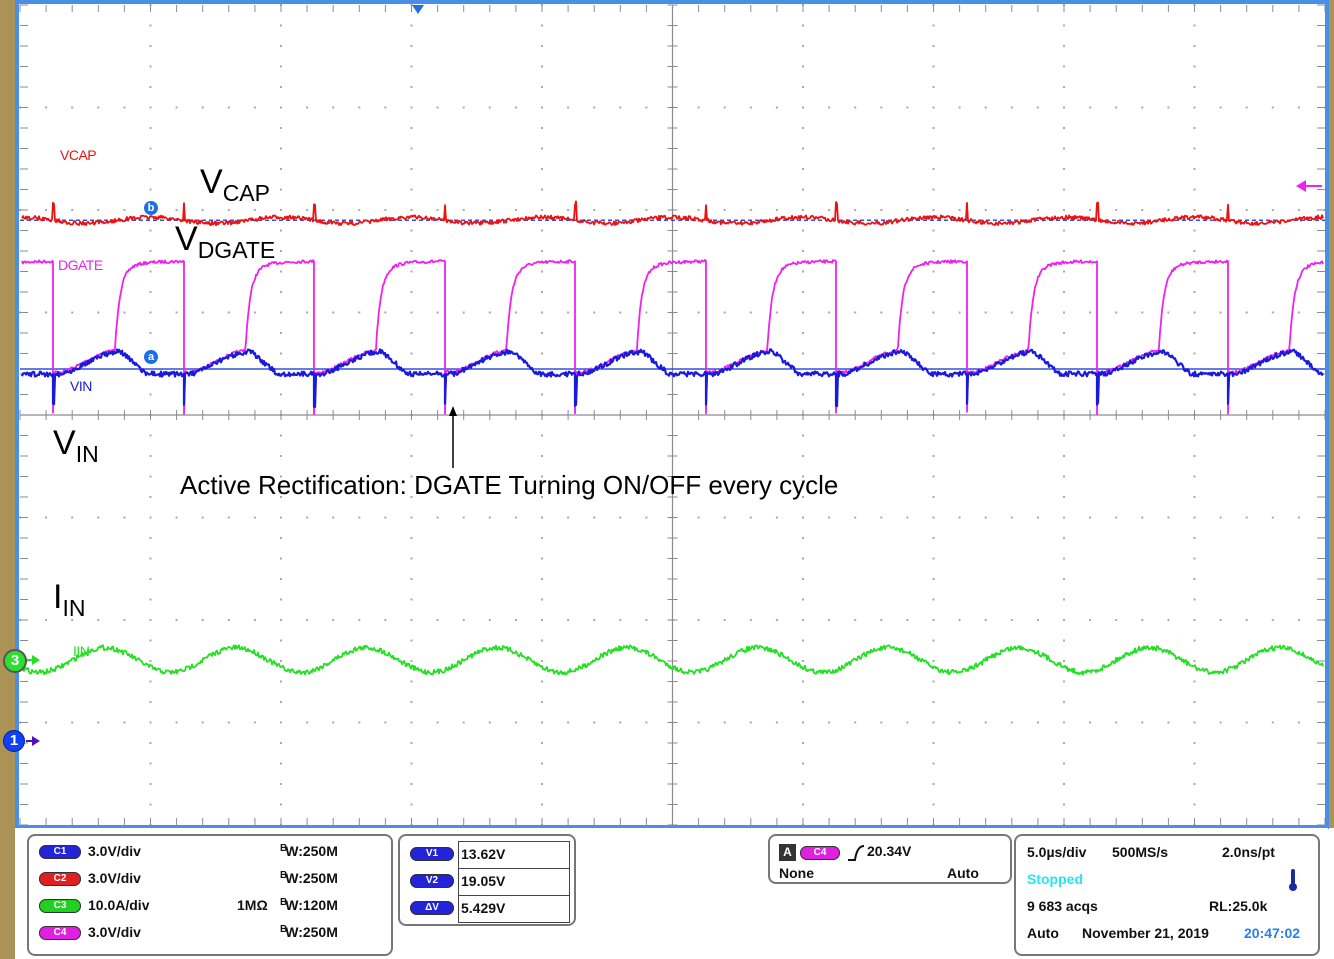 Image resolution: width=1334 pixels, height=959 pixels. What do you see at coordinates (225, 242) in the screenshot?
I see `vdgate-annotation: VDGATE` at bounding box center [225, 242].